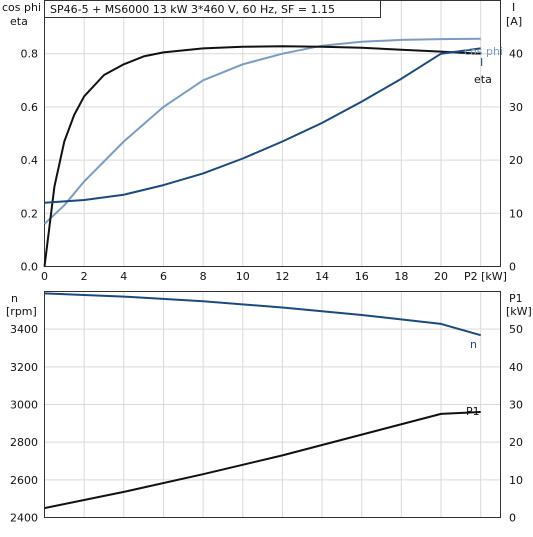 The width and height of the screenshot is (533, 537). Describe the element at coordinates (481, 62) in the screenshot. I see `series-label-i: I` at that location.